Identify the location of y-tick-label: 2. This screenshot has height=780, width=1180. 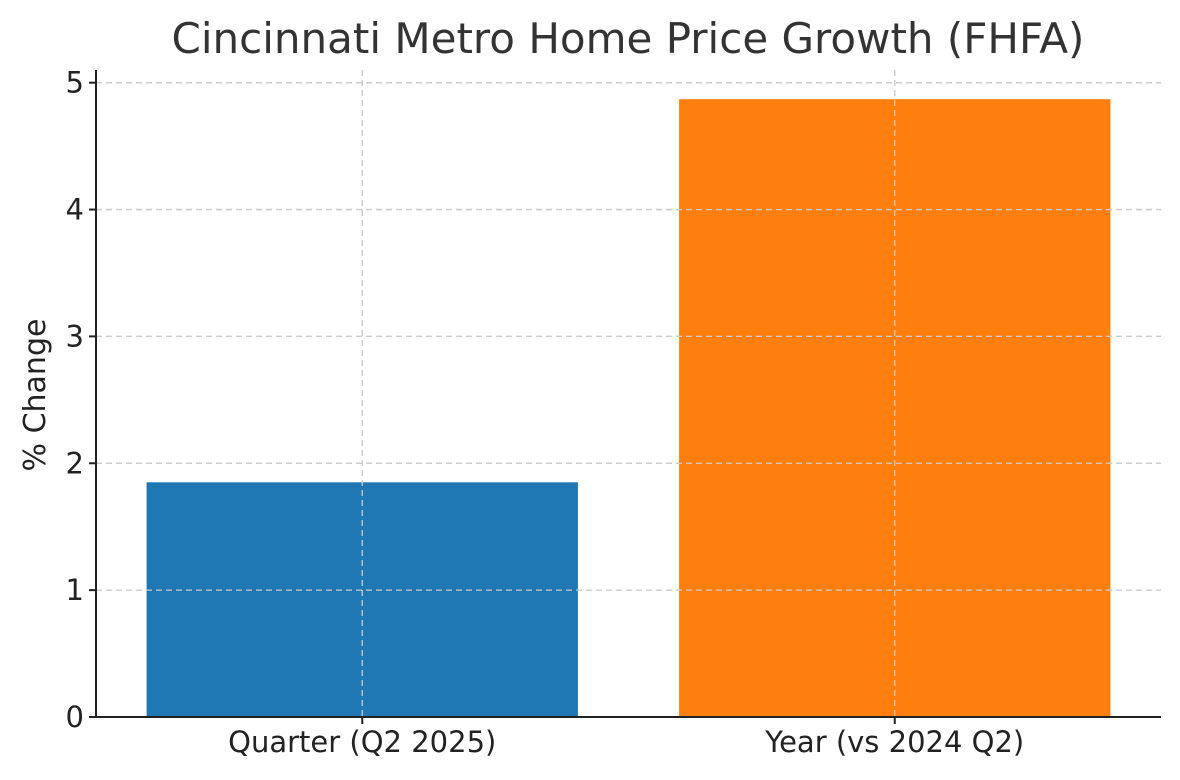
(75, 463).